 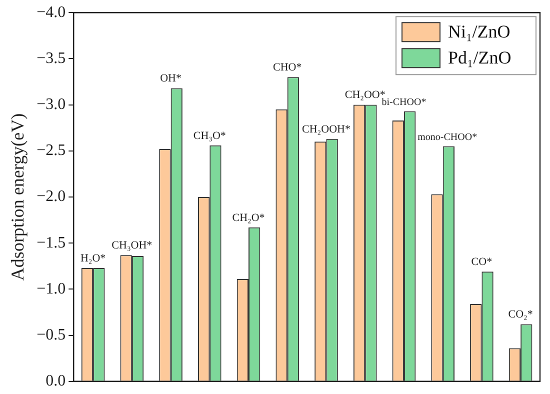 I want to click on y-tick-label: −3.5, so click(x=51, y=58).